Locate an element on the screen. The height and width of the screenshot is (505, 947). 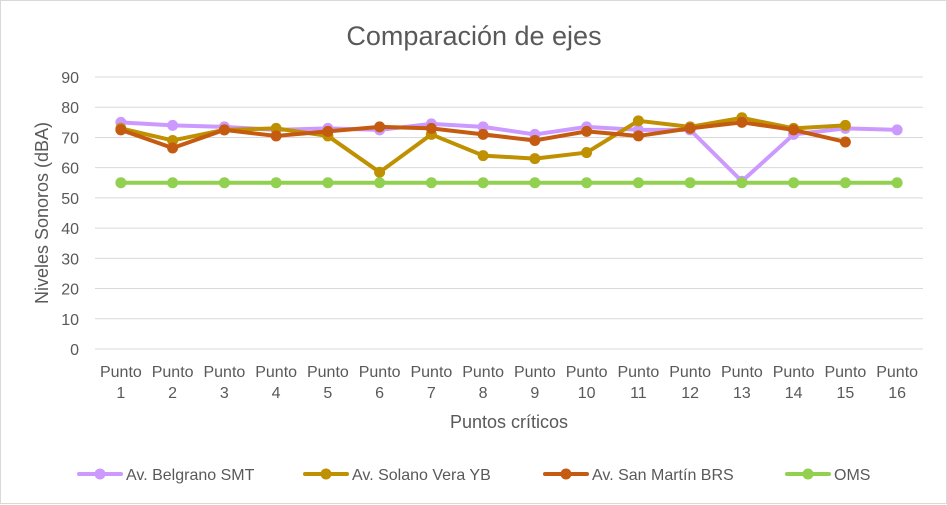
x-tick-label: Punto 1 is located at coordinates (121, 383).